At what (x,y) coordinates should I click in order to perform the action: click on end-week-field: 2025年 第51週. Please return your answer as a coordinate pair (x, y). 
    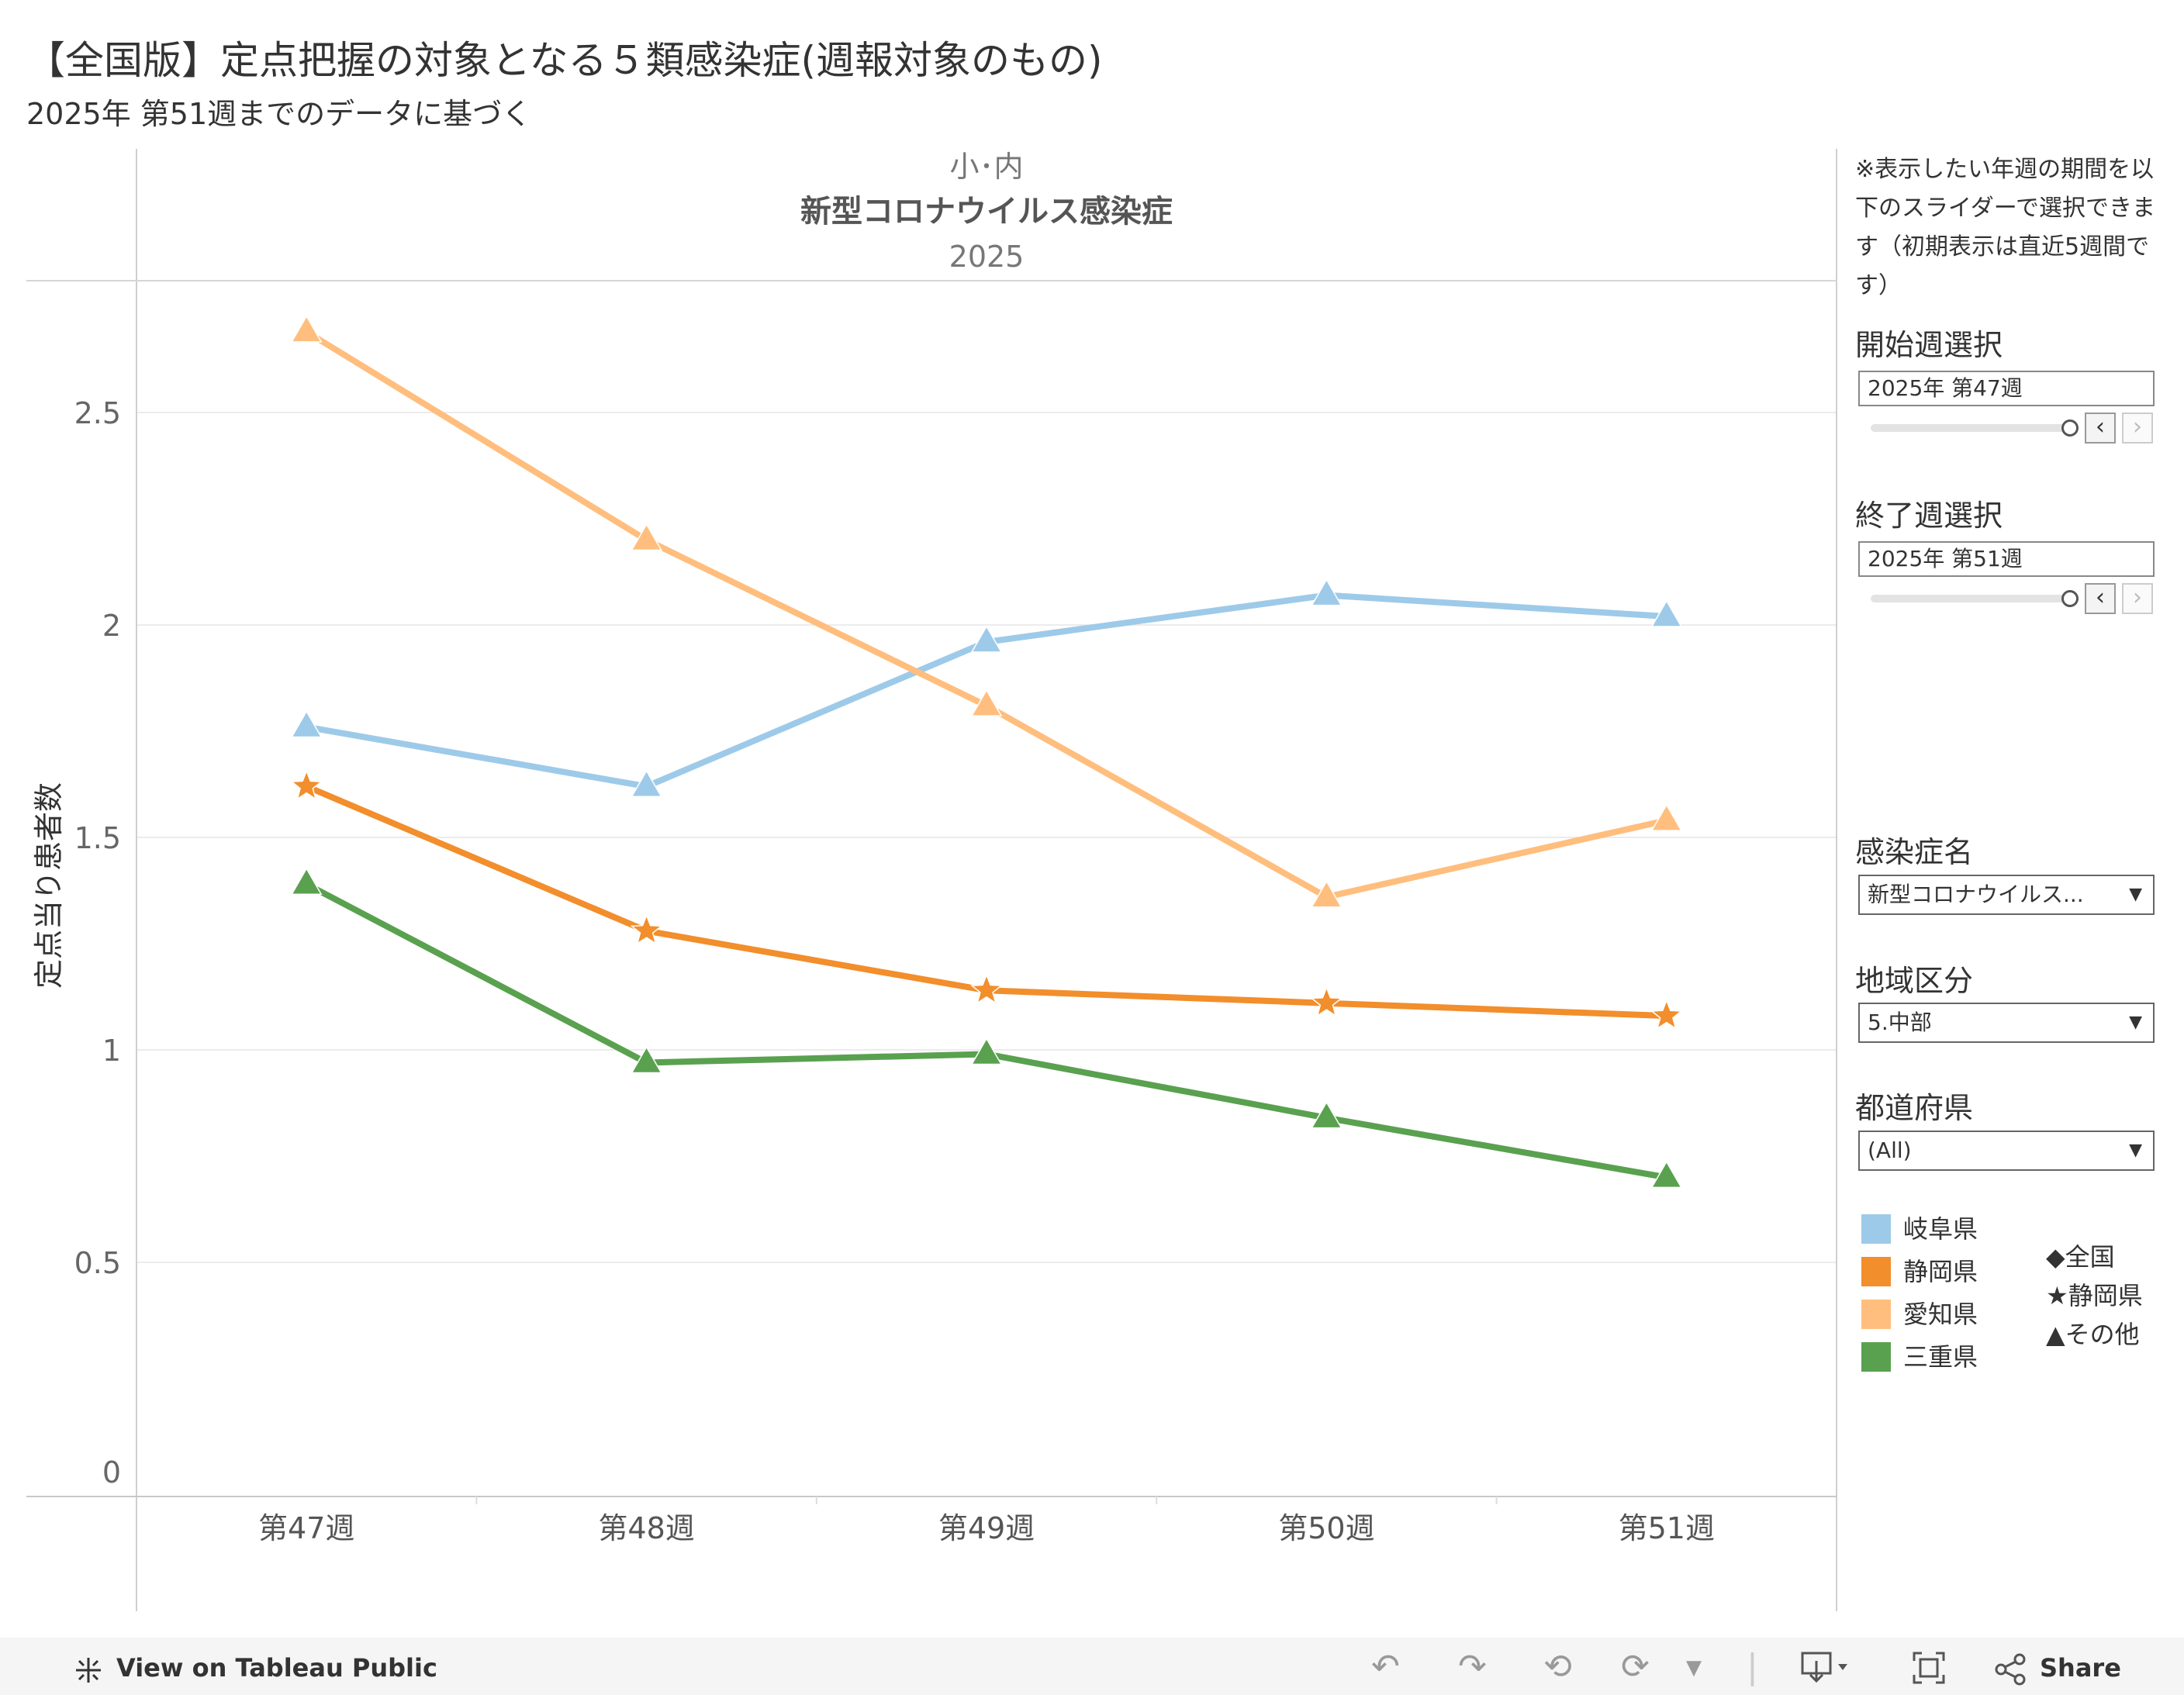
    Looking at the image, I should click on (2006, 559).